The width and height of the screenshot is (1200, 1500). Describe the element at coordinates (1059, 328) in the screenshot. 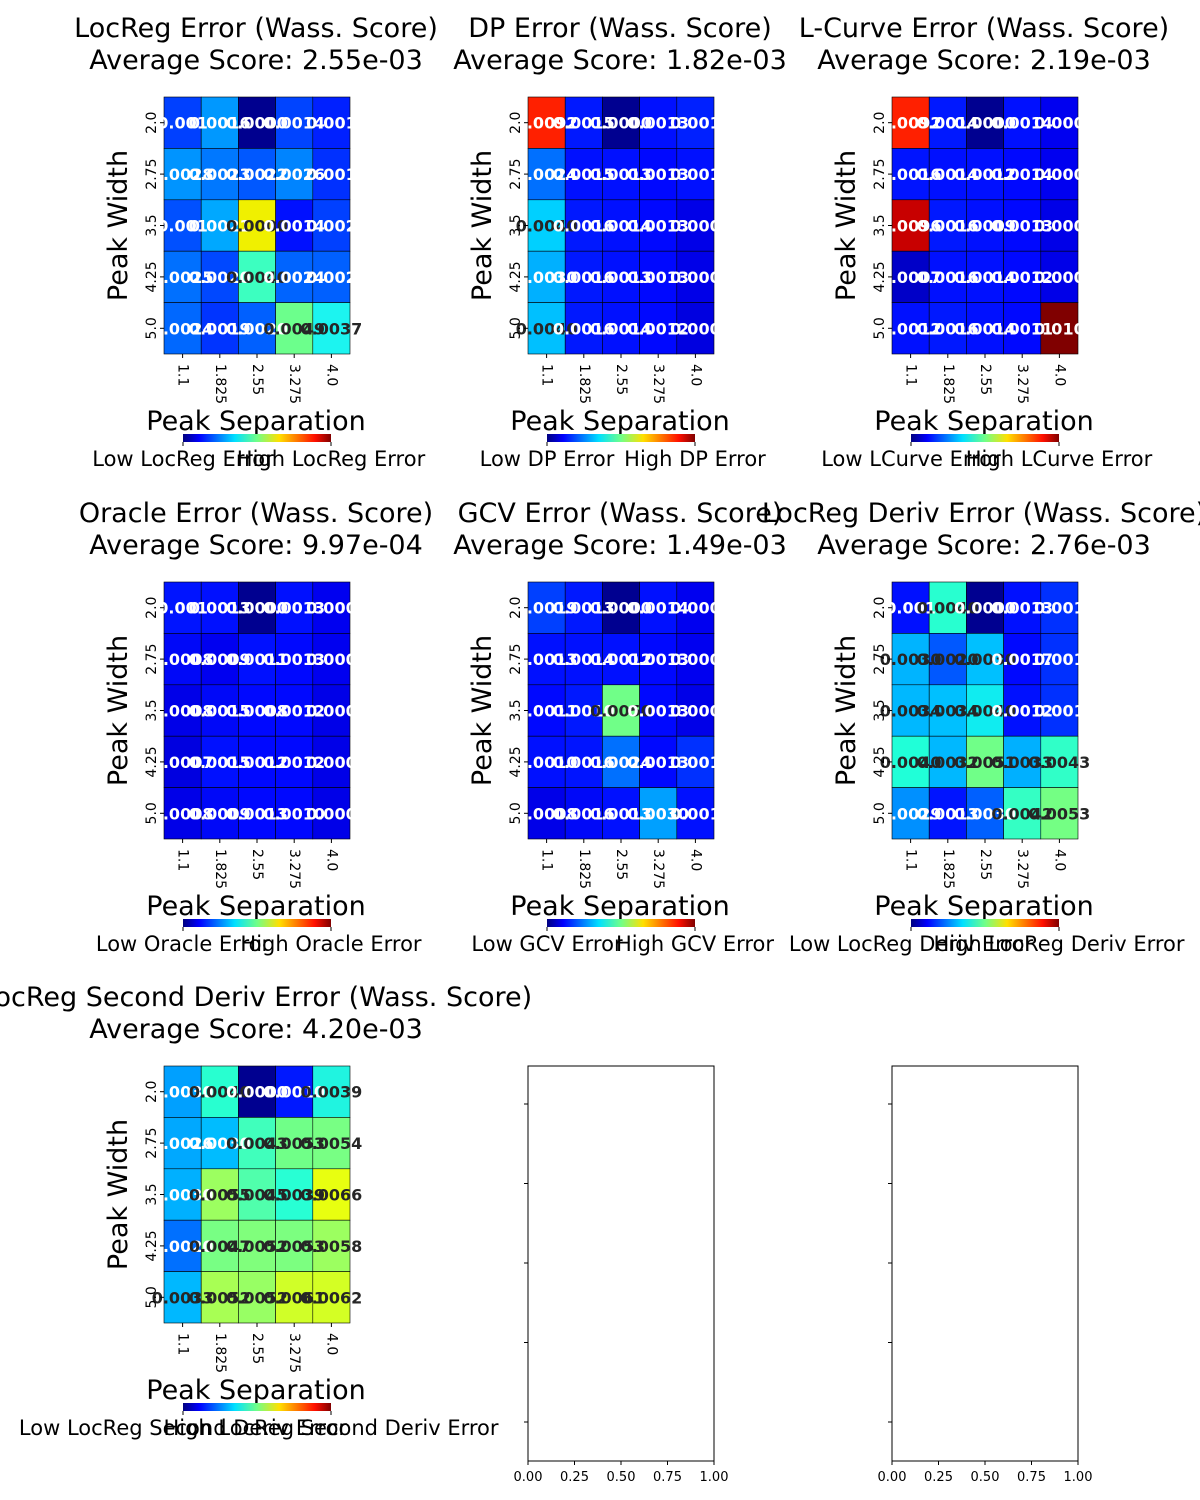

I see `cell-value-label: 0.010` at that location.